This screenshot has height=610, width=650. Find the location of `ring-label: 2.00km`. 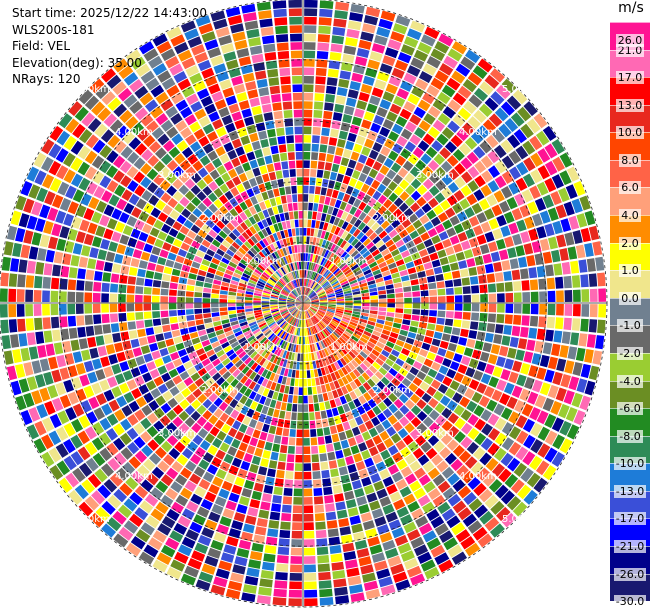

ring-label: 2.00km is located at coordinates (392, 390).